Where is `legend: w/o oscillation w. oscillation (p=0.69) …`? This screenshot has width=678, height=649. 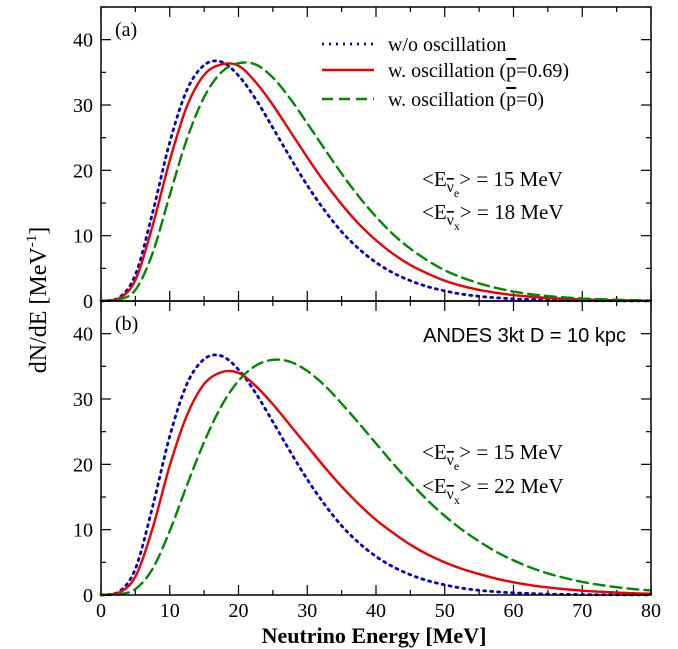
legend: w/o oscillation w. oscillation (p=0.69) … is located at coordinates (445, 72).